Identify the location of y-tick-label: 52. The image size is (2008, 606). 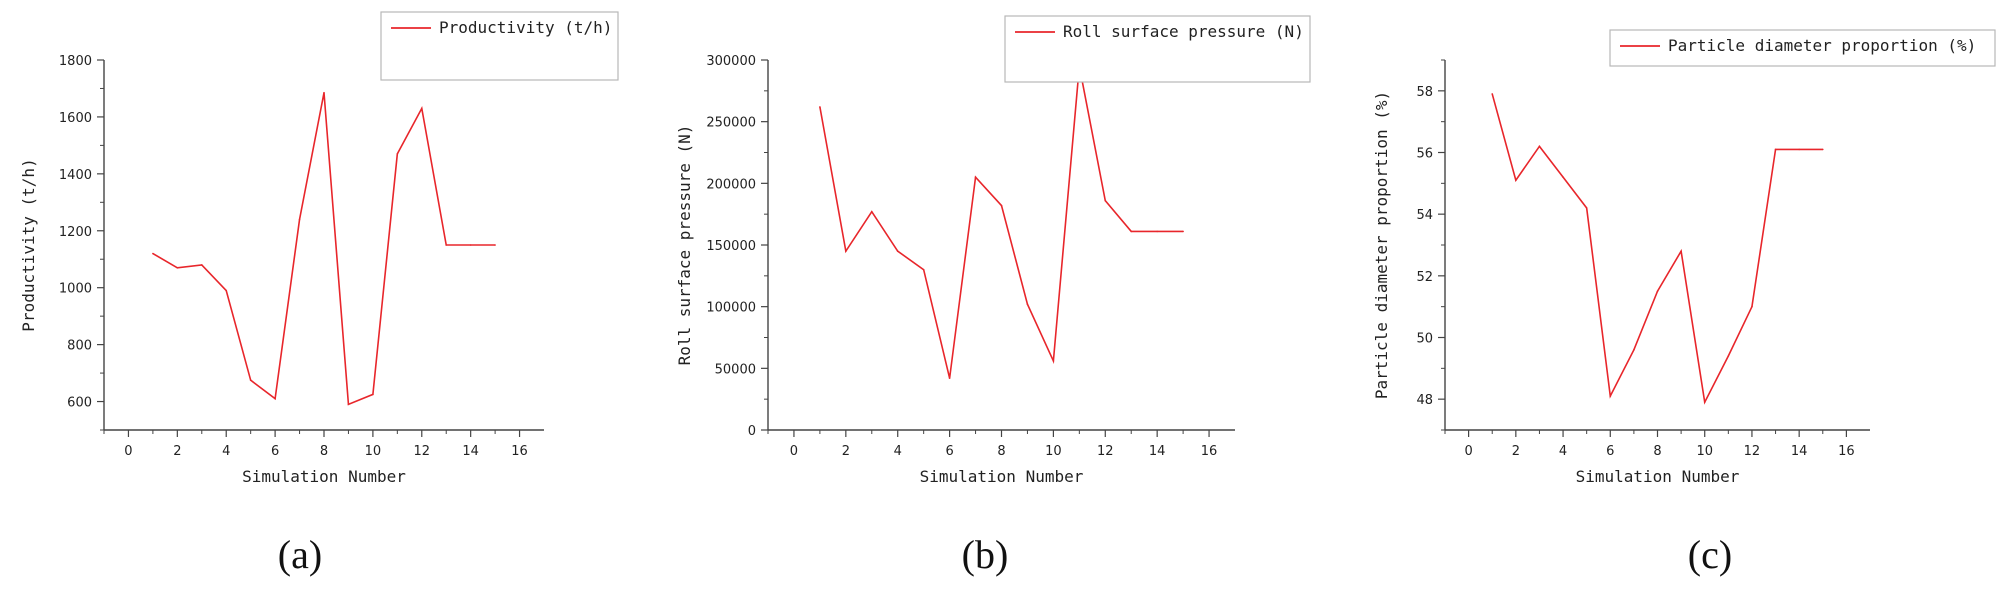
(1424, 277).